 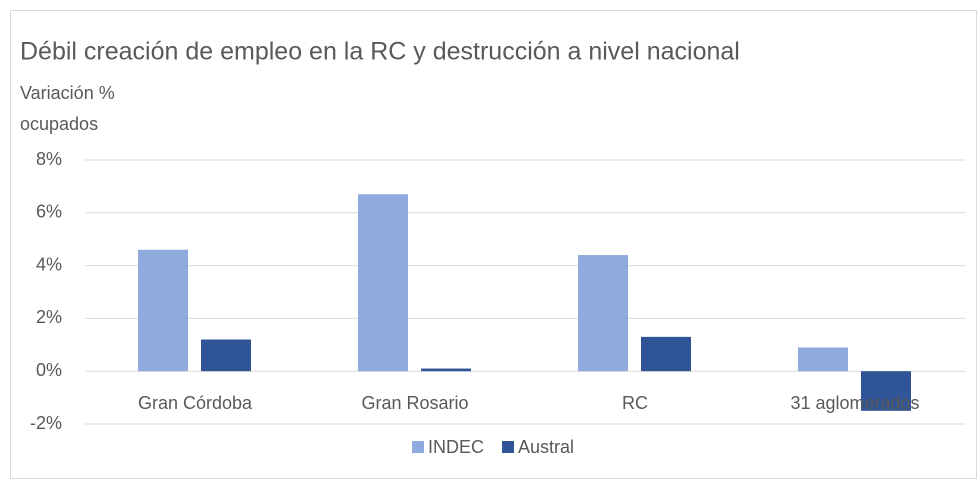 What do you see at coordinates (195, 403) in the screenshot?
I see `x-tick-label: Gran Córdoba` at bounding box center [195, 403].